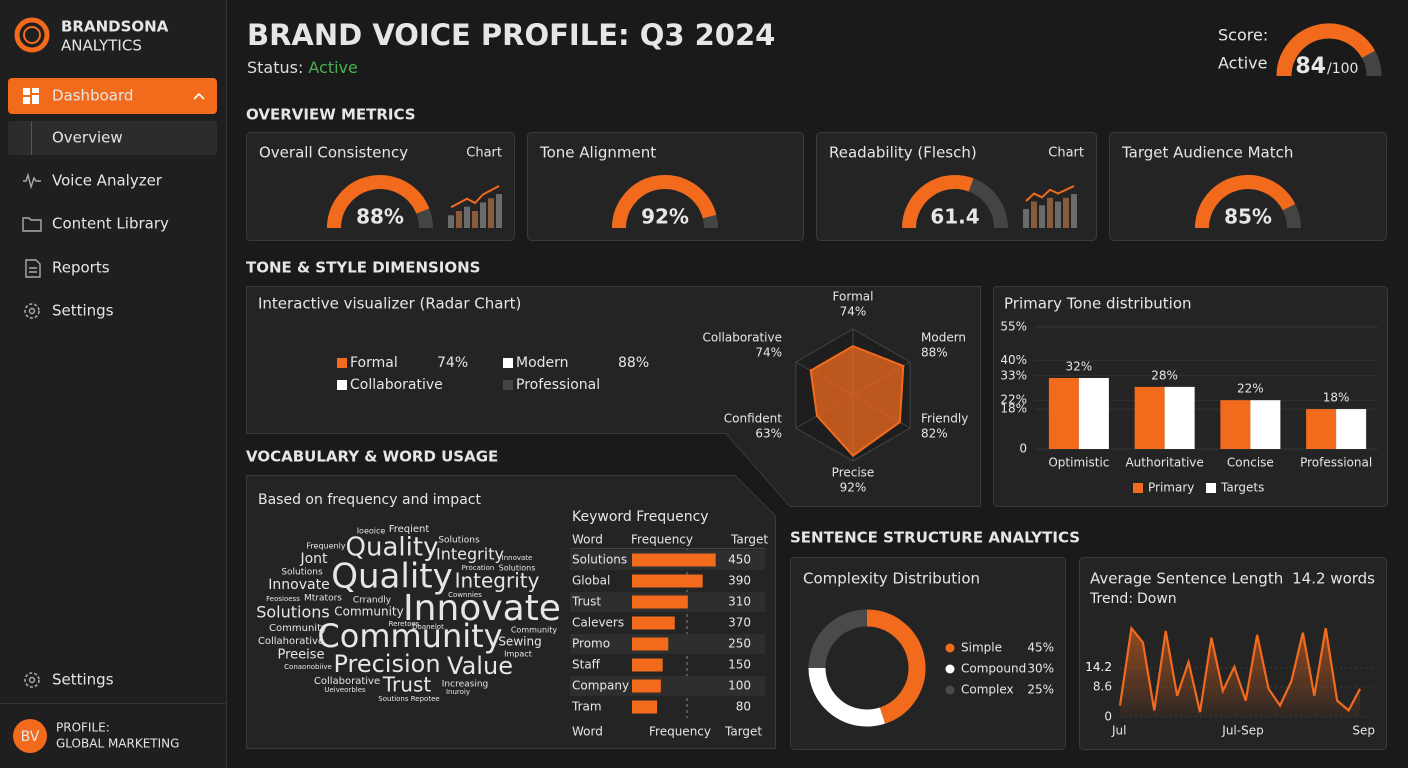 The image size is (1408, 768). I want to click on table-word: Trust, so click(586, 602).